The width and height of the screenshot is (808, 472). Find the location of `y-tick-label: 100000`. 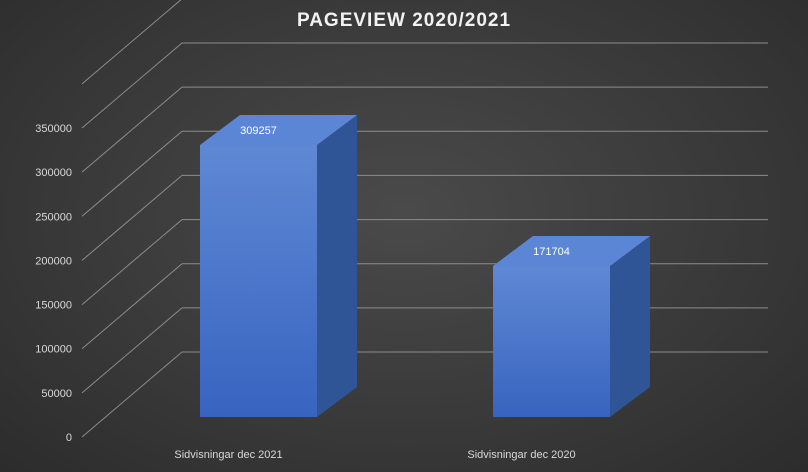

y-tick-label: 100000 is located at coordinates (53, 350).